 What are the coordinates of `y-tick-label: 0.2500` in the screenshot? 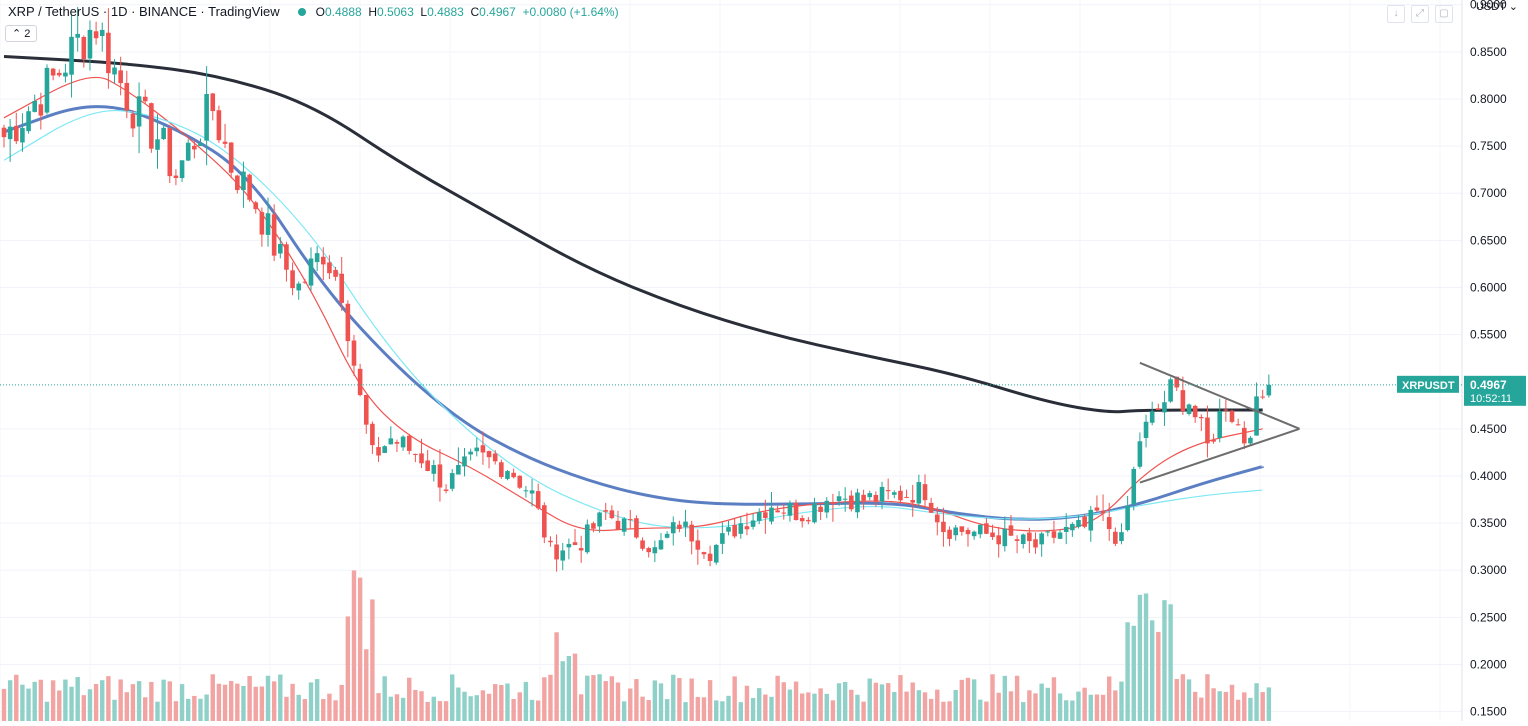 It's located at (1488, 617).